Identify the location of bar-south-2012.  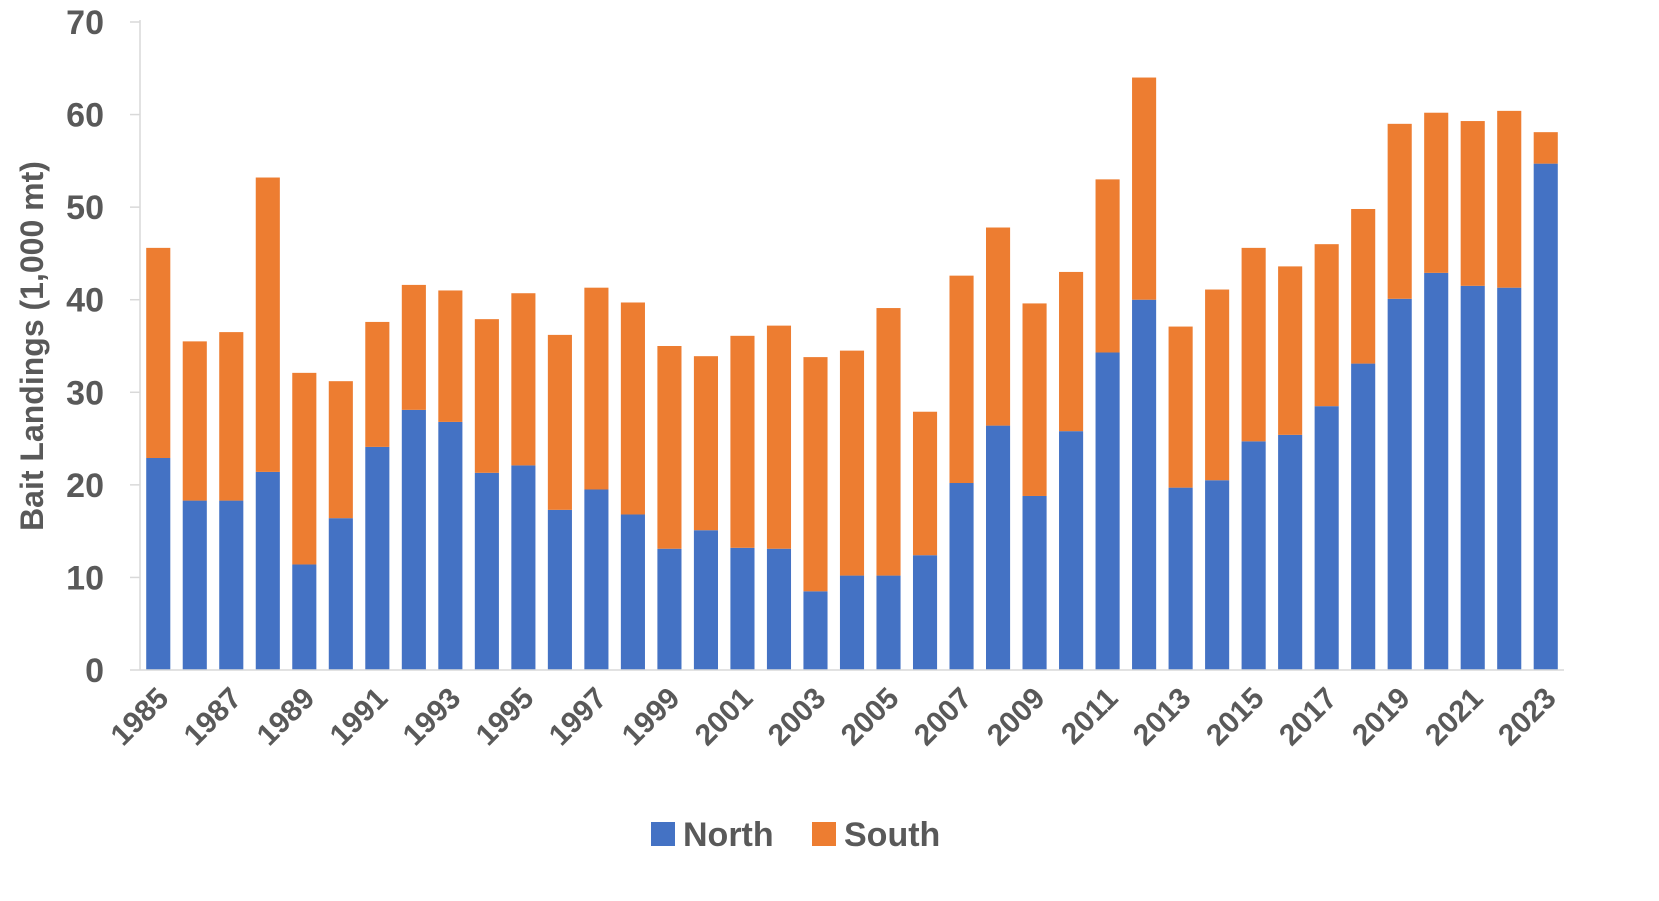
(1144, 188).